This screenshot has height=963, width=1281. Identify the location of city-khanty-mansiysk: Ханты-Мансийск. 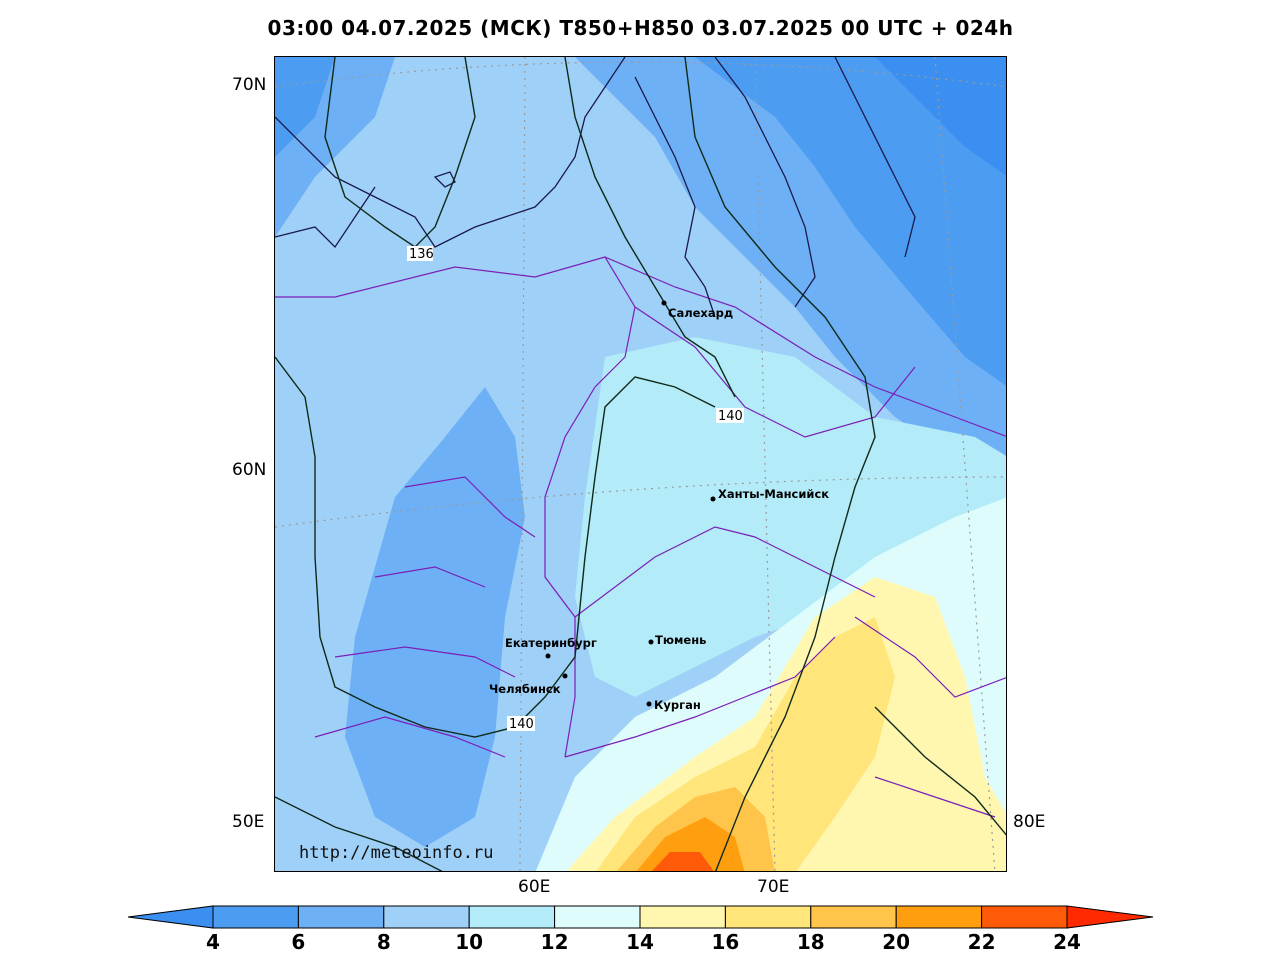
(770, 494).